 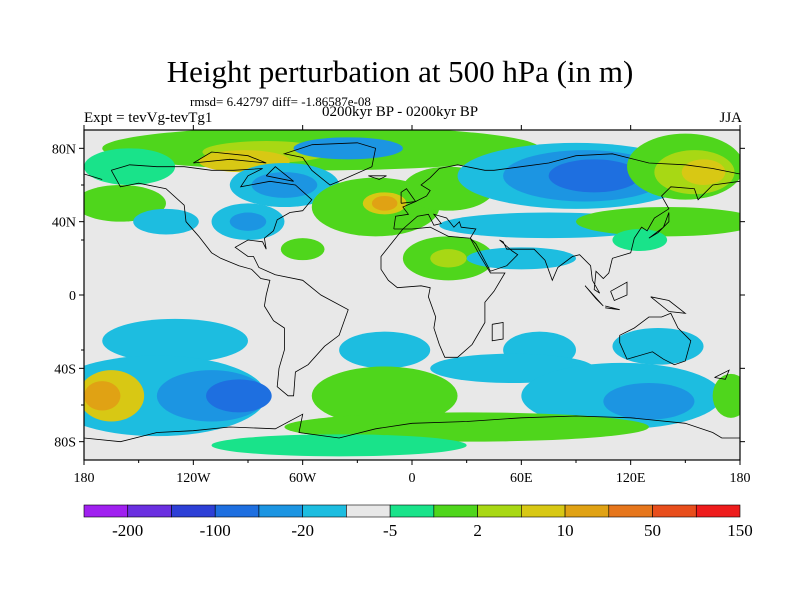 What do you see at coordinates (303, 478) in the screenshot?
I see `lon-tick-label: 60W` at bounding box center [303, 478].